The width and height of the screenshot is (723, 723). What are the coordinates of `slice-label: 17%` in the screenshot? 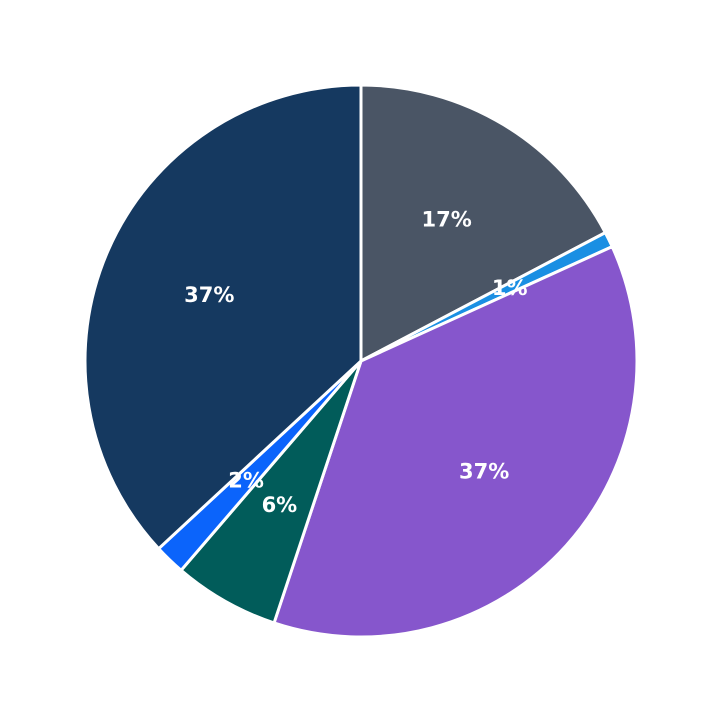 It's located at (447, 219).